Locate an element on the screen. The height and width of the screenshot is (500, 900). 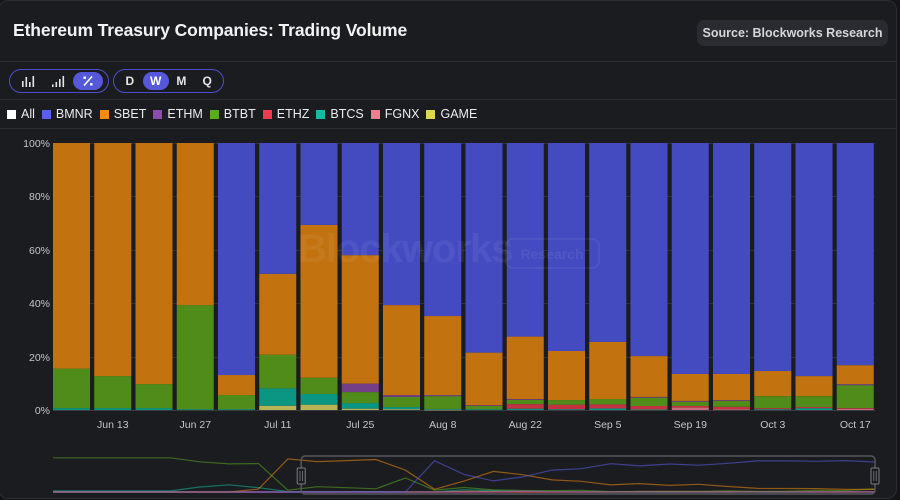
stacked-bars-mode-button is located at coordinates (28, 81).